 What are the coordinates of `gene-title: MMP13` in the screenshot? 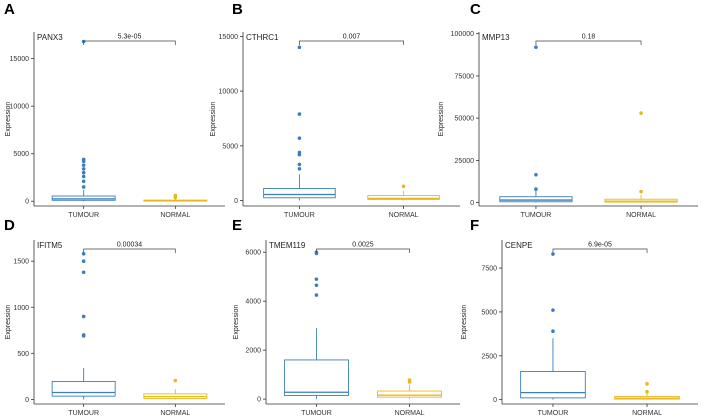 It's located at (496, 37).